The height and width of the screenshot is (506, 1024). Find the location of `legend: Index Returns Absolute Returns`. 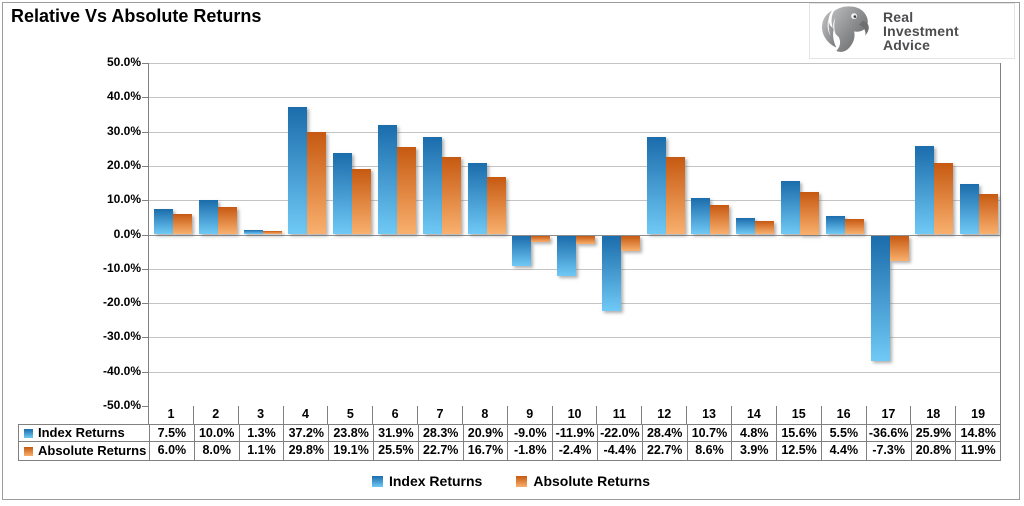

legend: Index Returns Absolute Returns is located at coordinates (511, 481).